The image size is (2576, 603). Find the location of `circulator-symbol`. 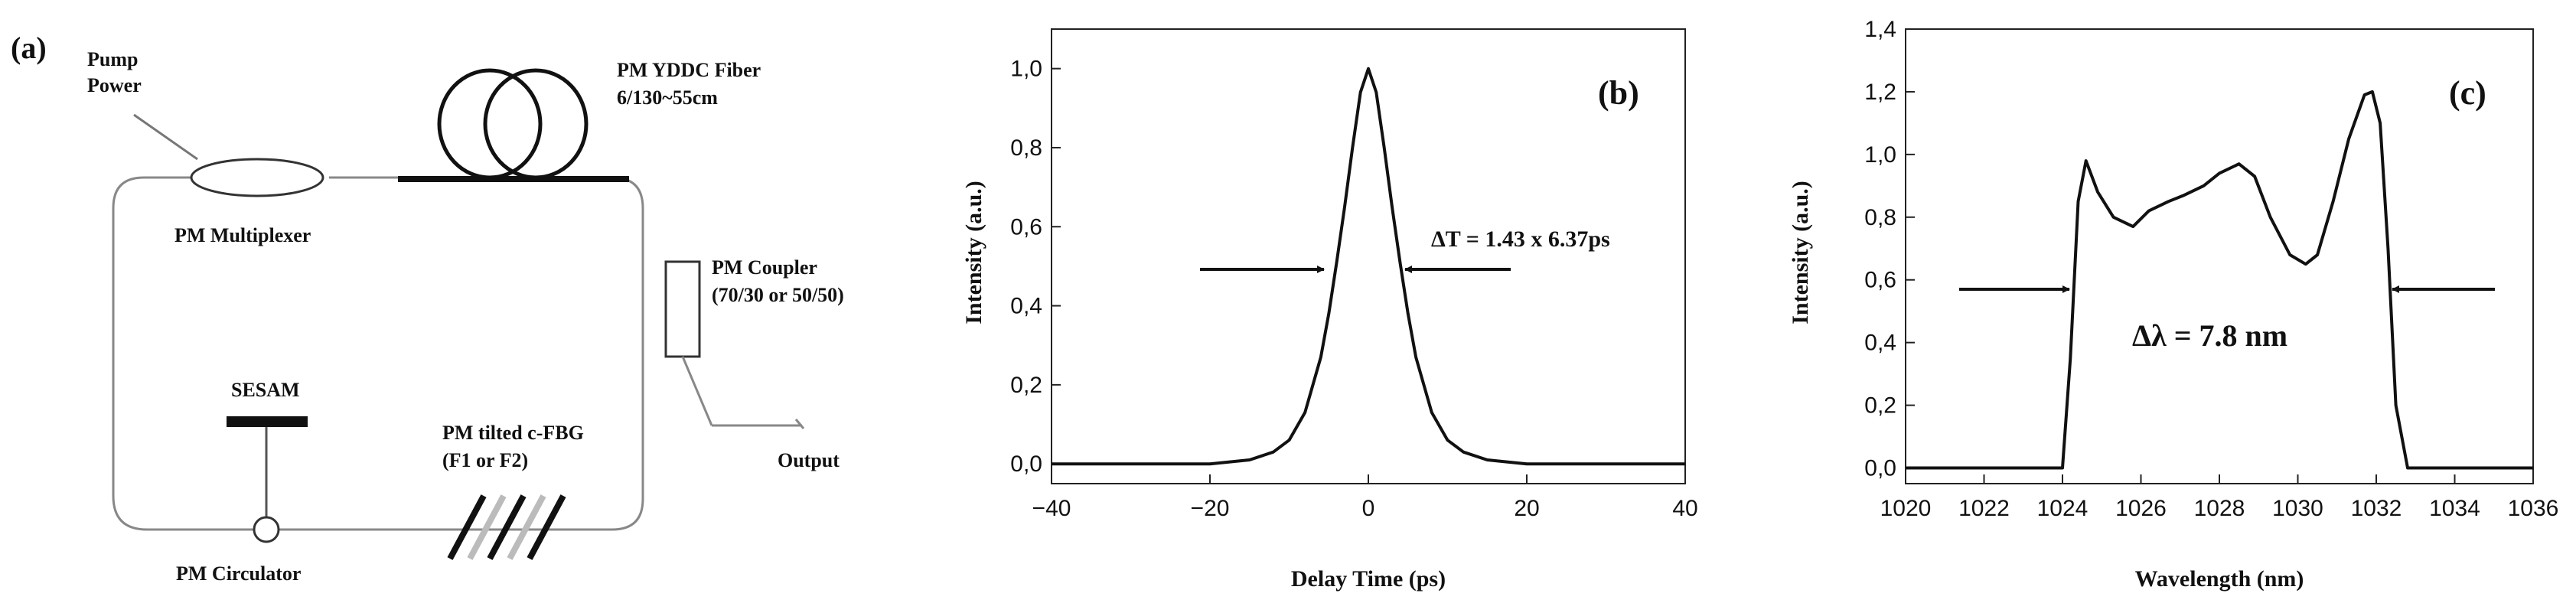

circulator-symbol is located at coordinates (266, 529).